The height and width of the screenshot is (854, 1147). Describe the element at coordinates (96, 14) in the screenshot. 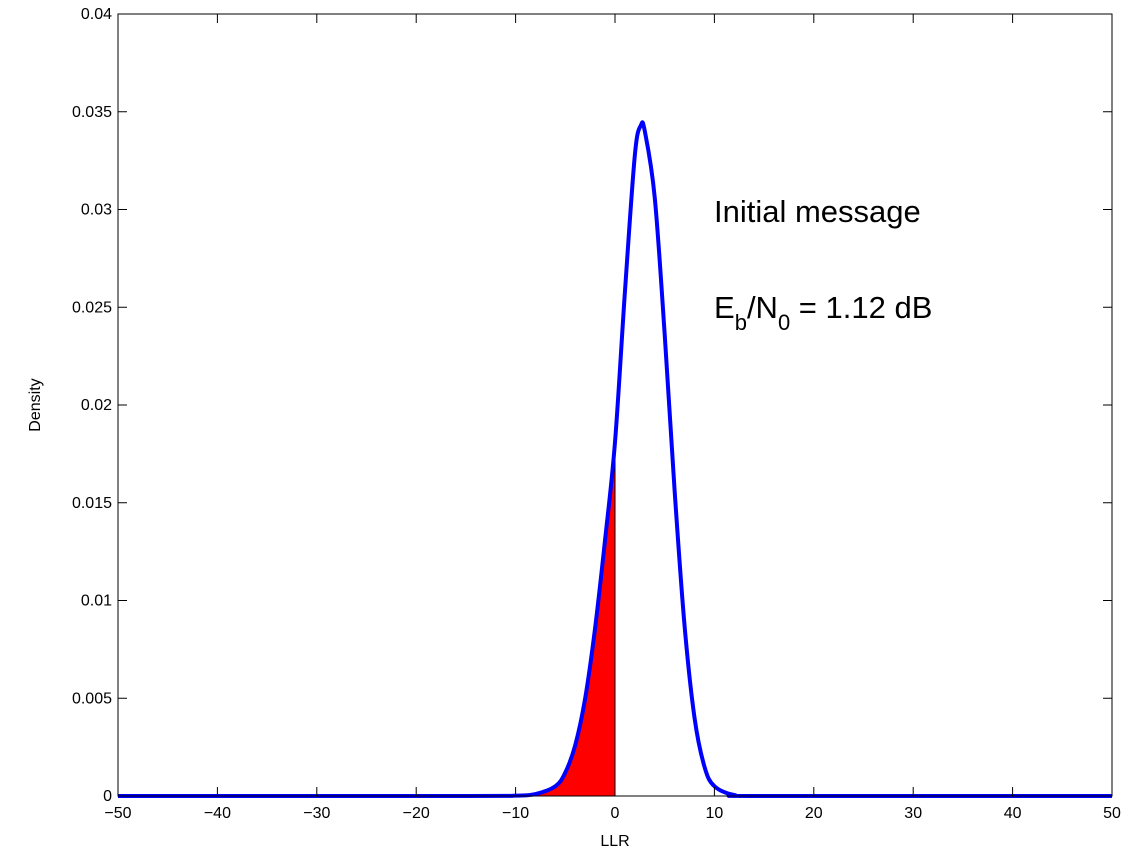

I see `y-tick-label: 0.04` at that location.